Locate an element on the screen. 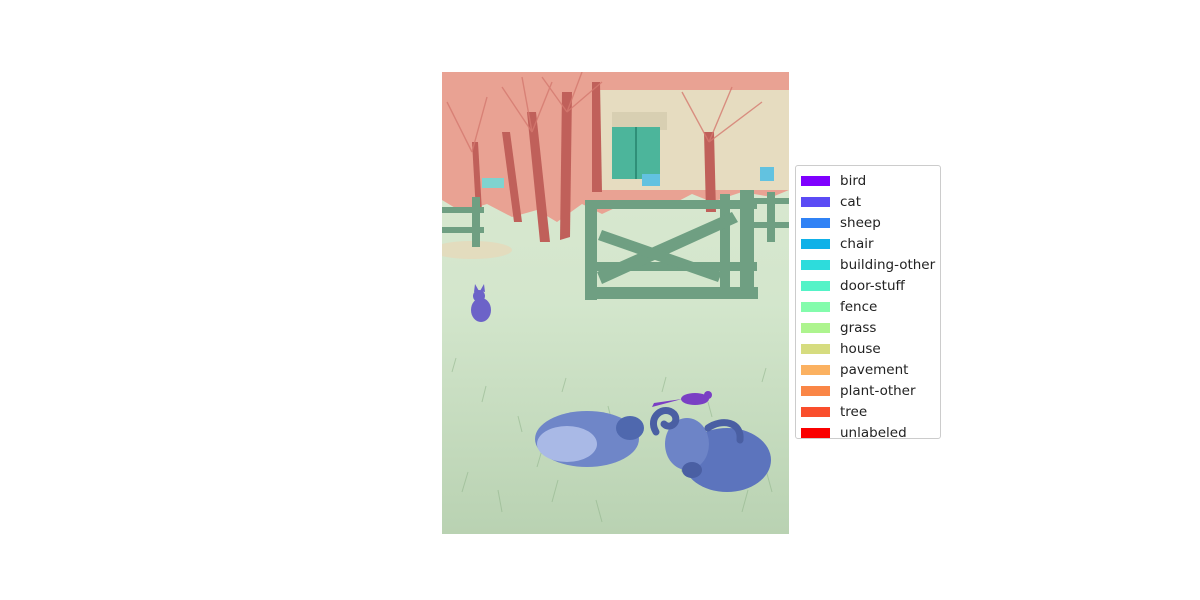 This screenshot has width=1200, height=600. legend-label: sheep is located at coordinates (860, 222).